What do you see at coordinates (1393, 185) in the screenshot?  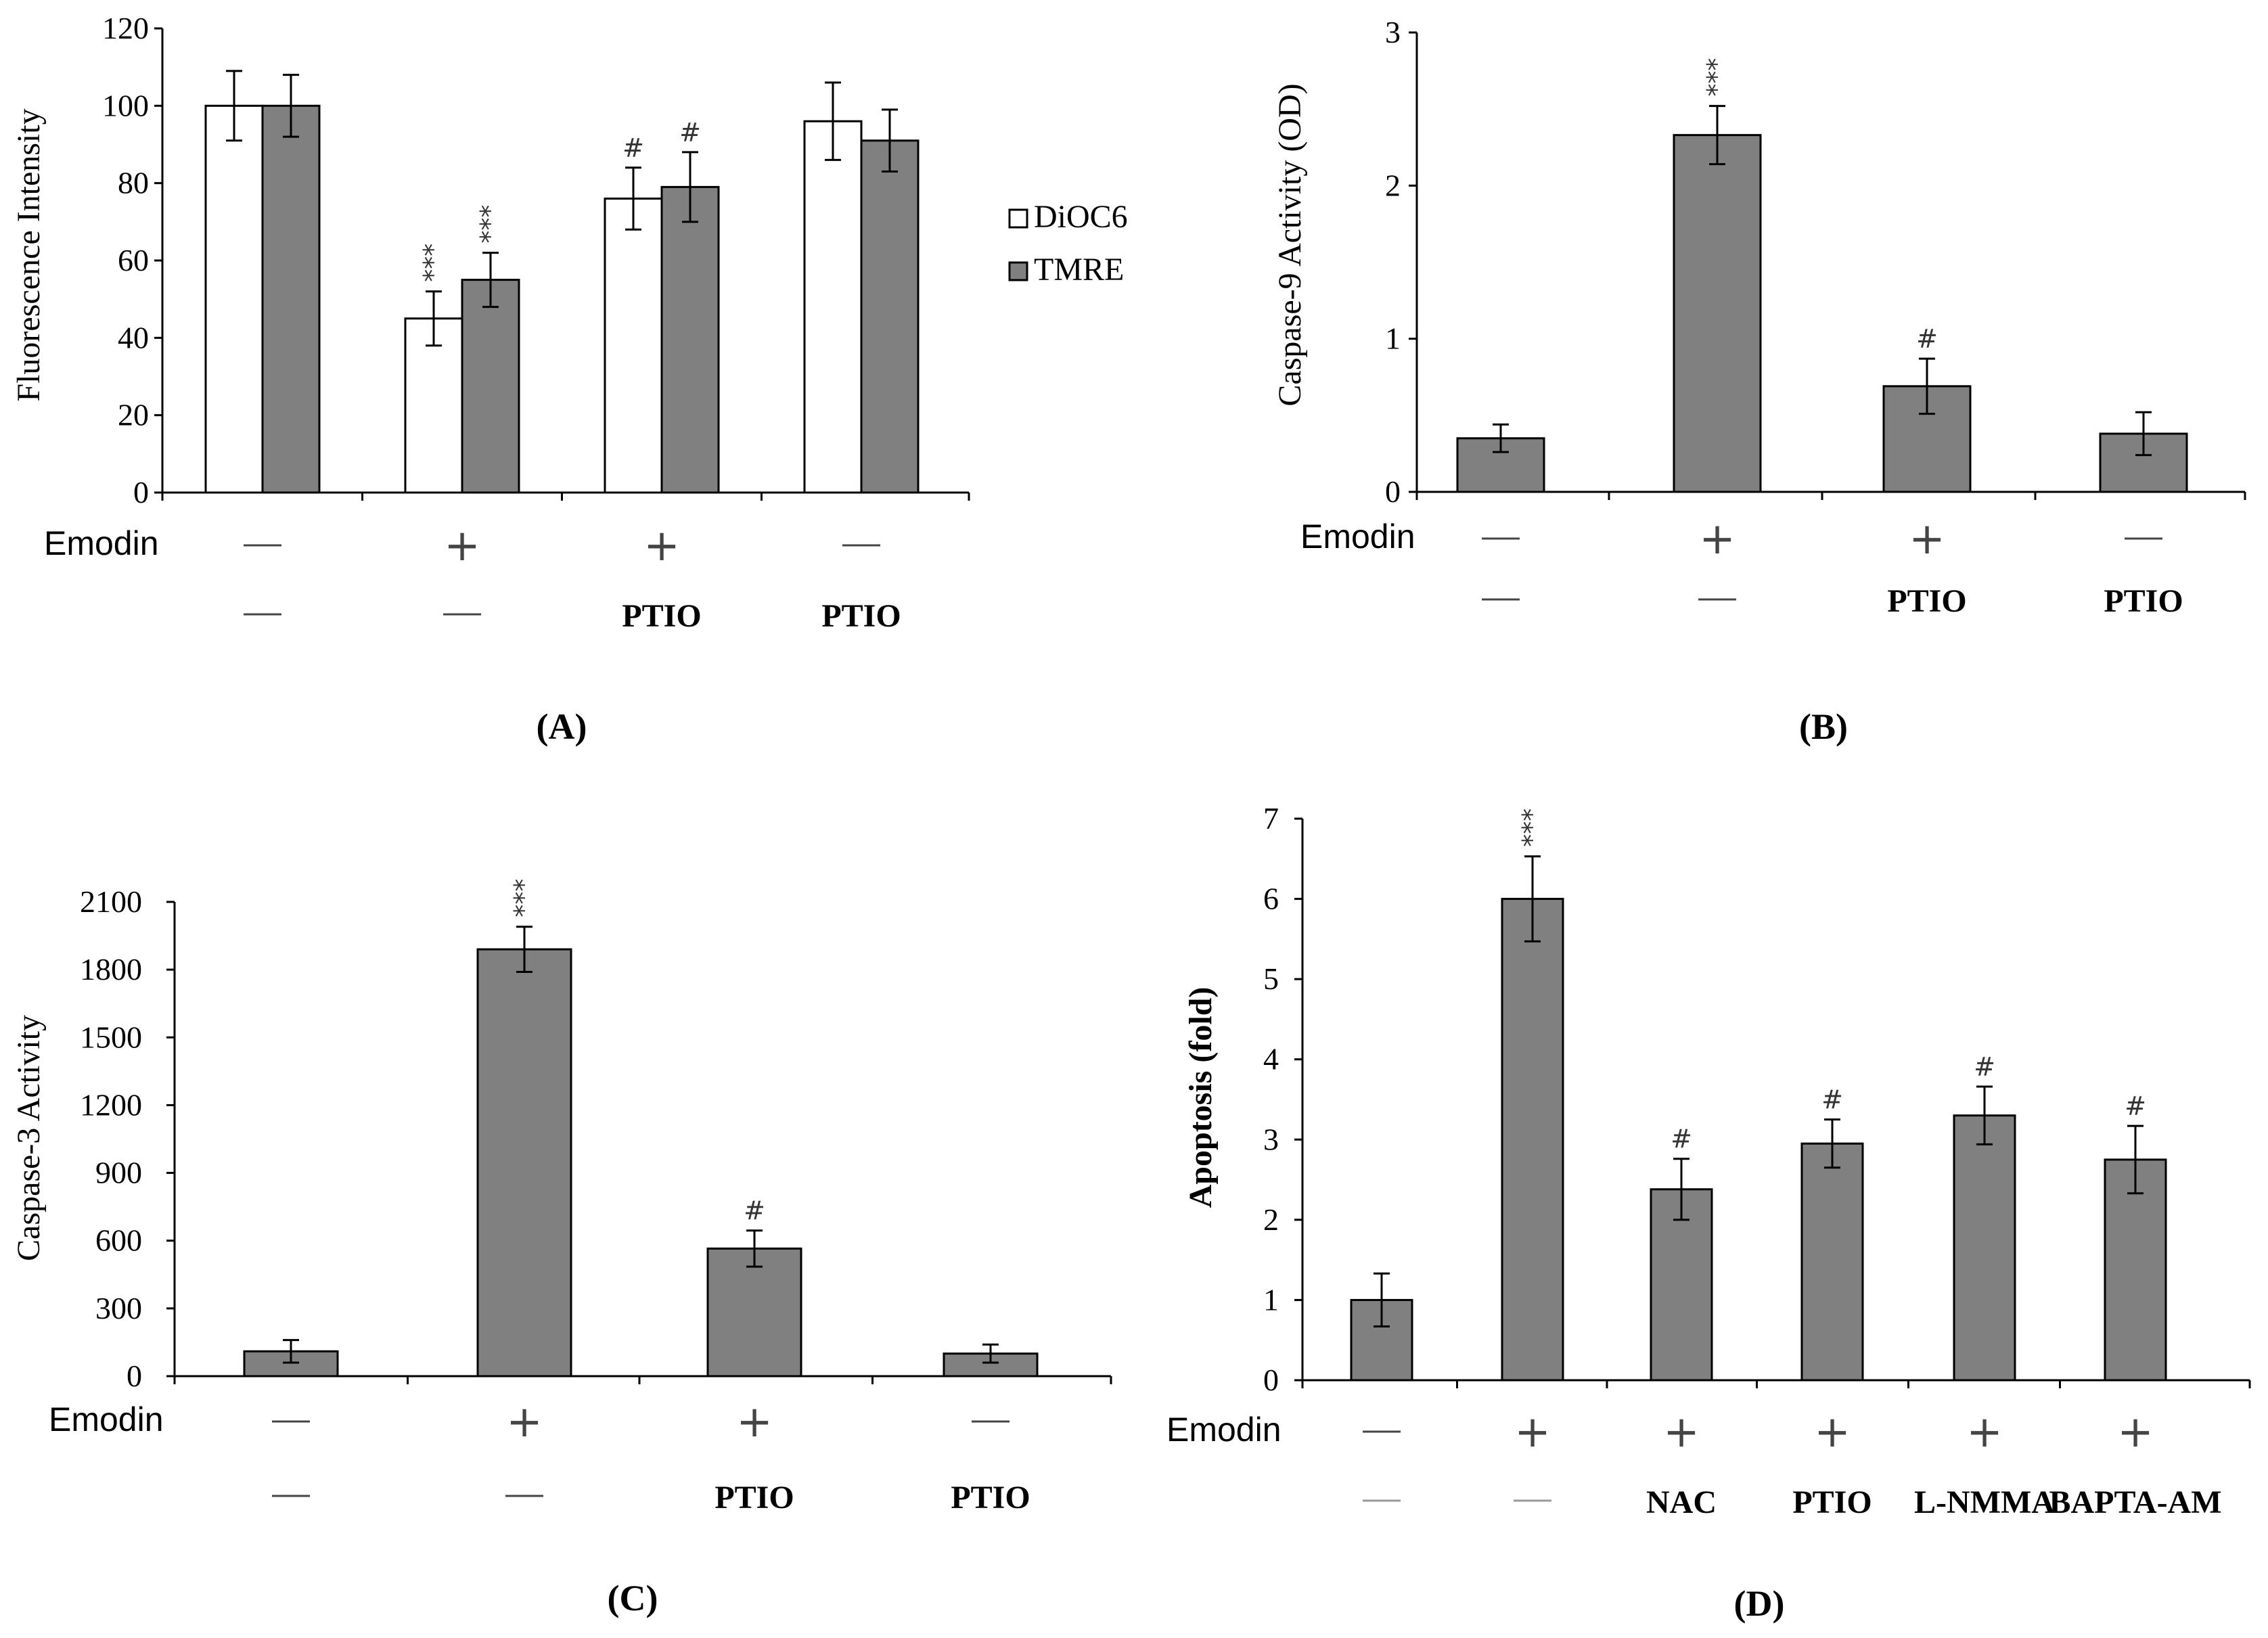 I see `panel-b-ytick-label: 2` at bounding box center [1393, 185].